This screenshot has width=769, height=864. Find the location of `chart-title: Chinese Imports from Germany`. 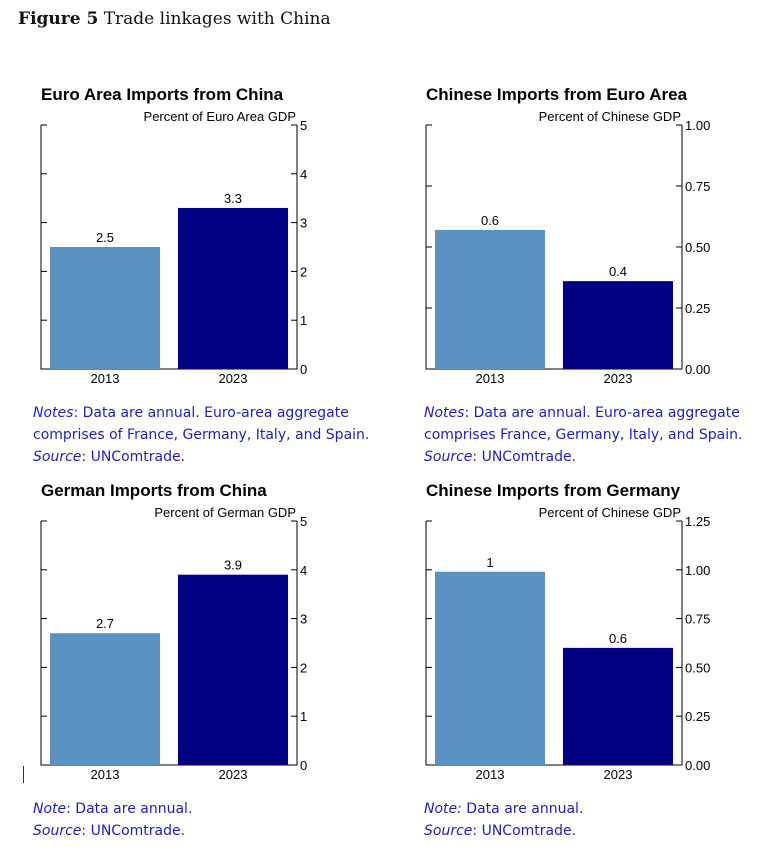

chart-title: Chinese Imports from Germany is located at coordinates (553, 490).